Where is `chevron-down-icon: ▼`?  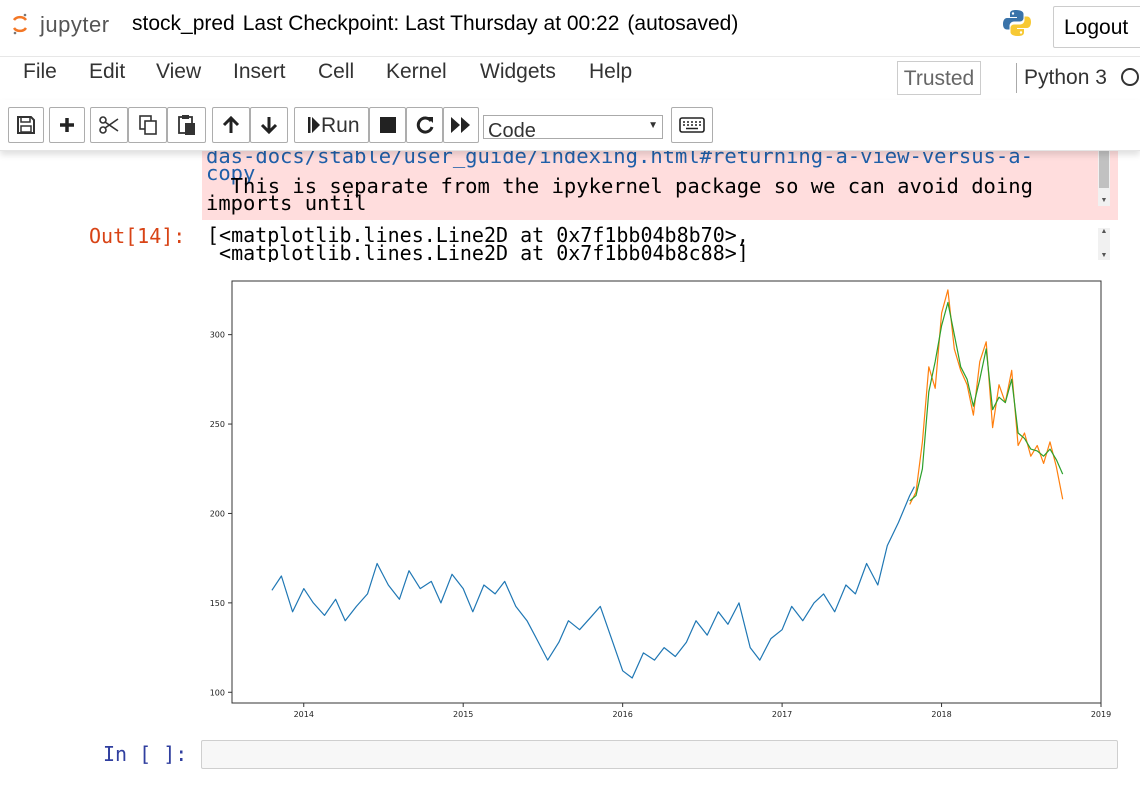
chevron-down-icon: ▼ is located at coordinates (653, 125).